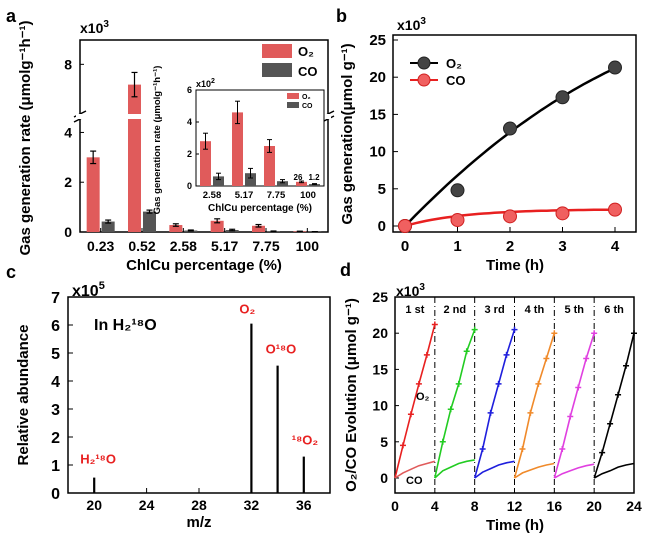 The image size is (653, 537). I want to click on y-tick-label: 6, so click(55, 326).